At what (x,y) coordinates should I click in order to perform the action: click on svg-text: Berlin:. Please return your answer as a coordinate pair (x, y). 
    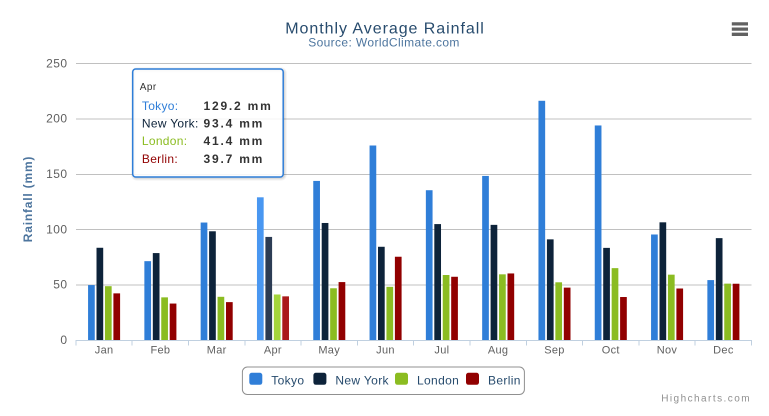
    Looking at the image, I should click on (160, 159).